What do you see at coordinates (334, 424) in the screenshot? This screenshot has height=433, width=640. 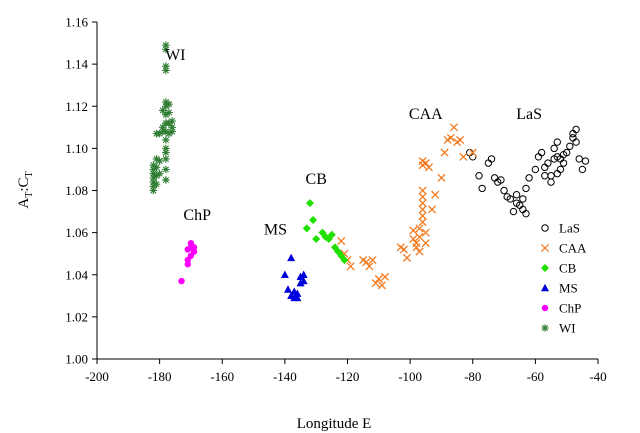 I see `x-axis-title: Longitude E` at bounding box center [334, 424].